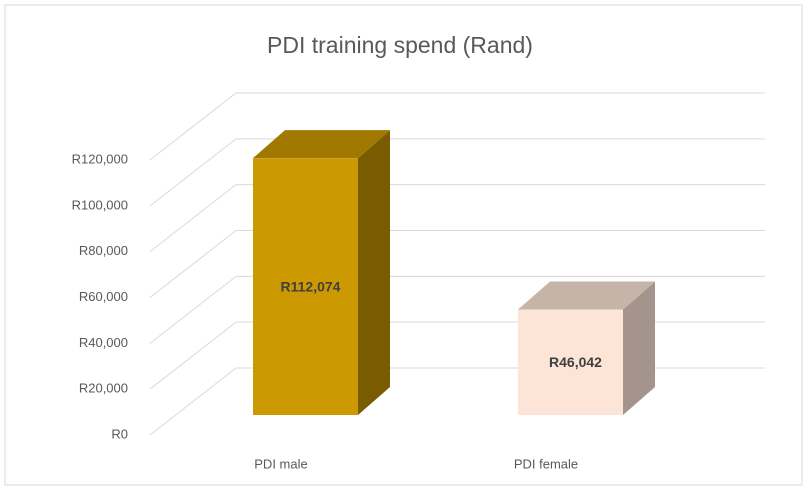  I want to click on y-tick-label: R40,000, so click(103, 342).